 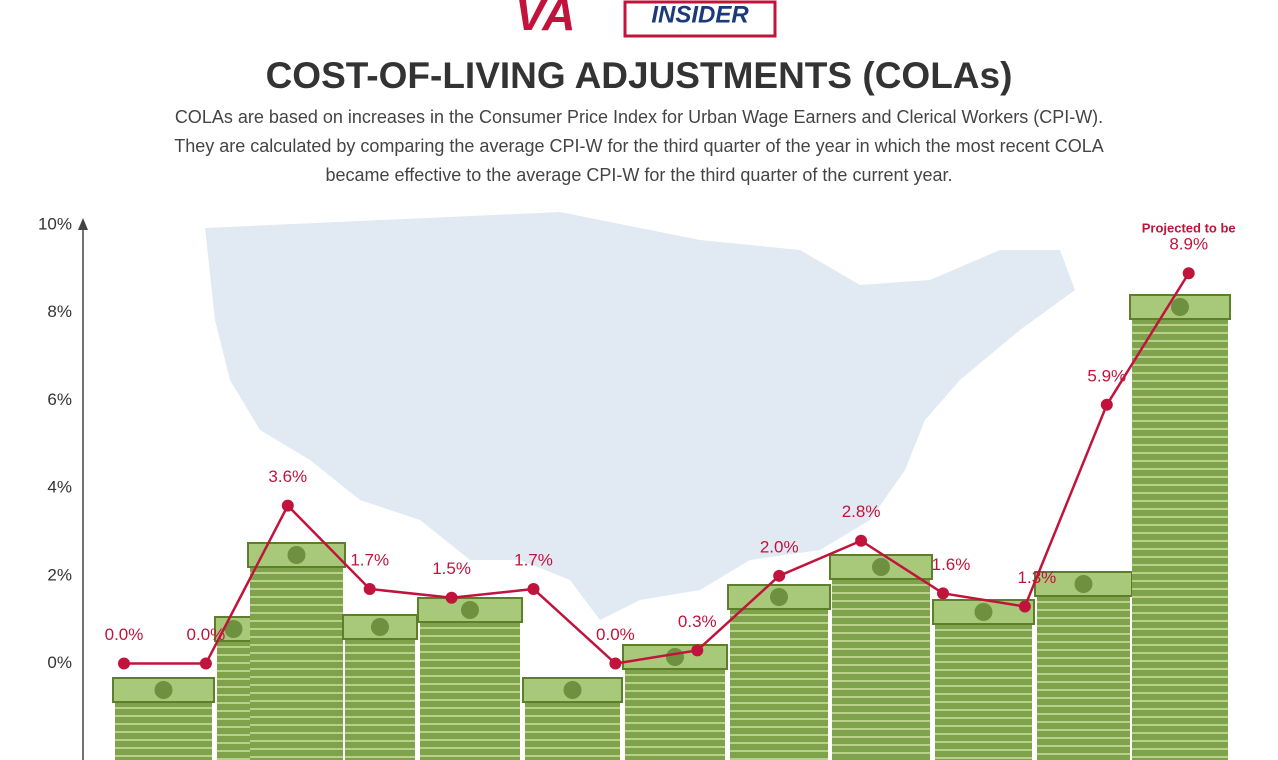 What do you see at coordinates (779, 546) in the screenshot?
I see `value-label: 2.0%` at bounding box center [779, 546].